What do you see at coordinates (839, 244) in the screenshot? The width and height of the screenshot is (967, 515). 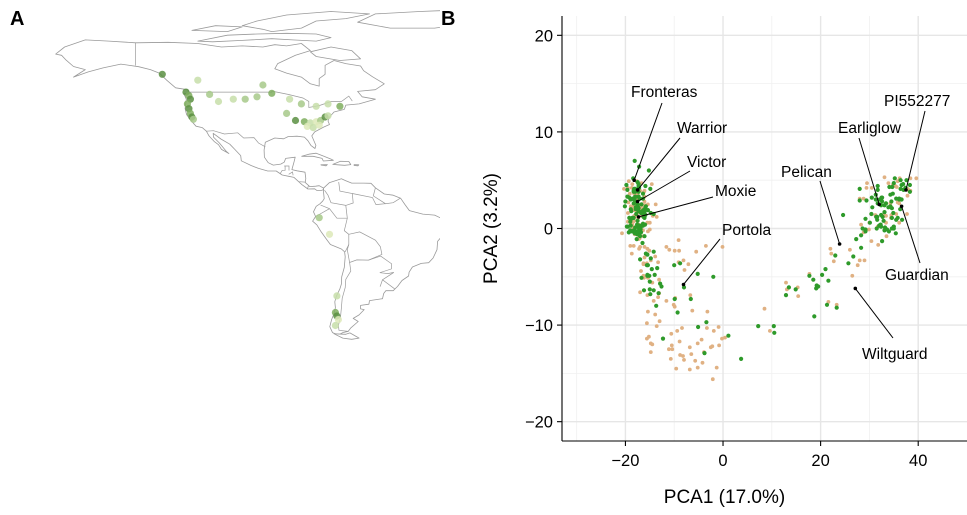 I see `annotation-point` at bounding box center [839, 244].